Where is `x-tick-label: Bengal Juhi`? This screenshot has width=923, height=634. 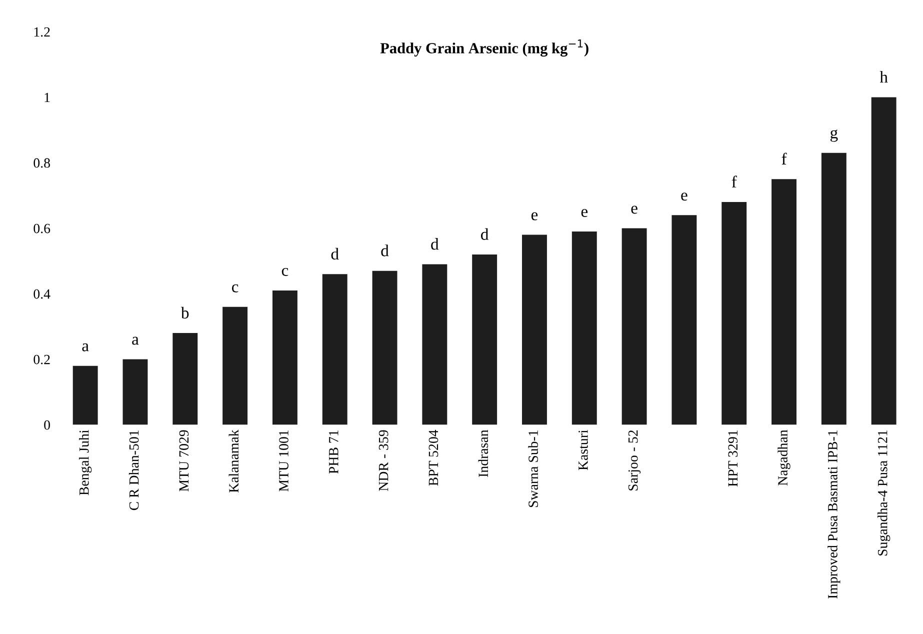
x-tick-label: Bengal Juhi is located at coordinates (85, 463).